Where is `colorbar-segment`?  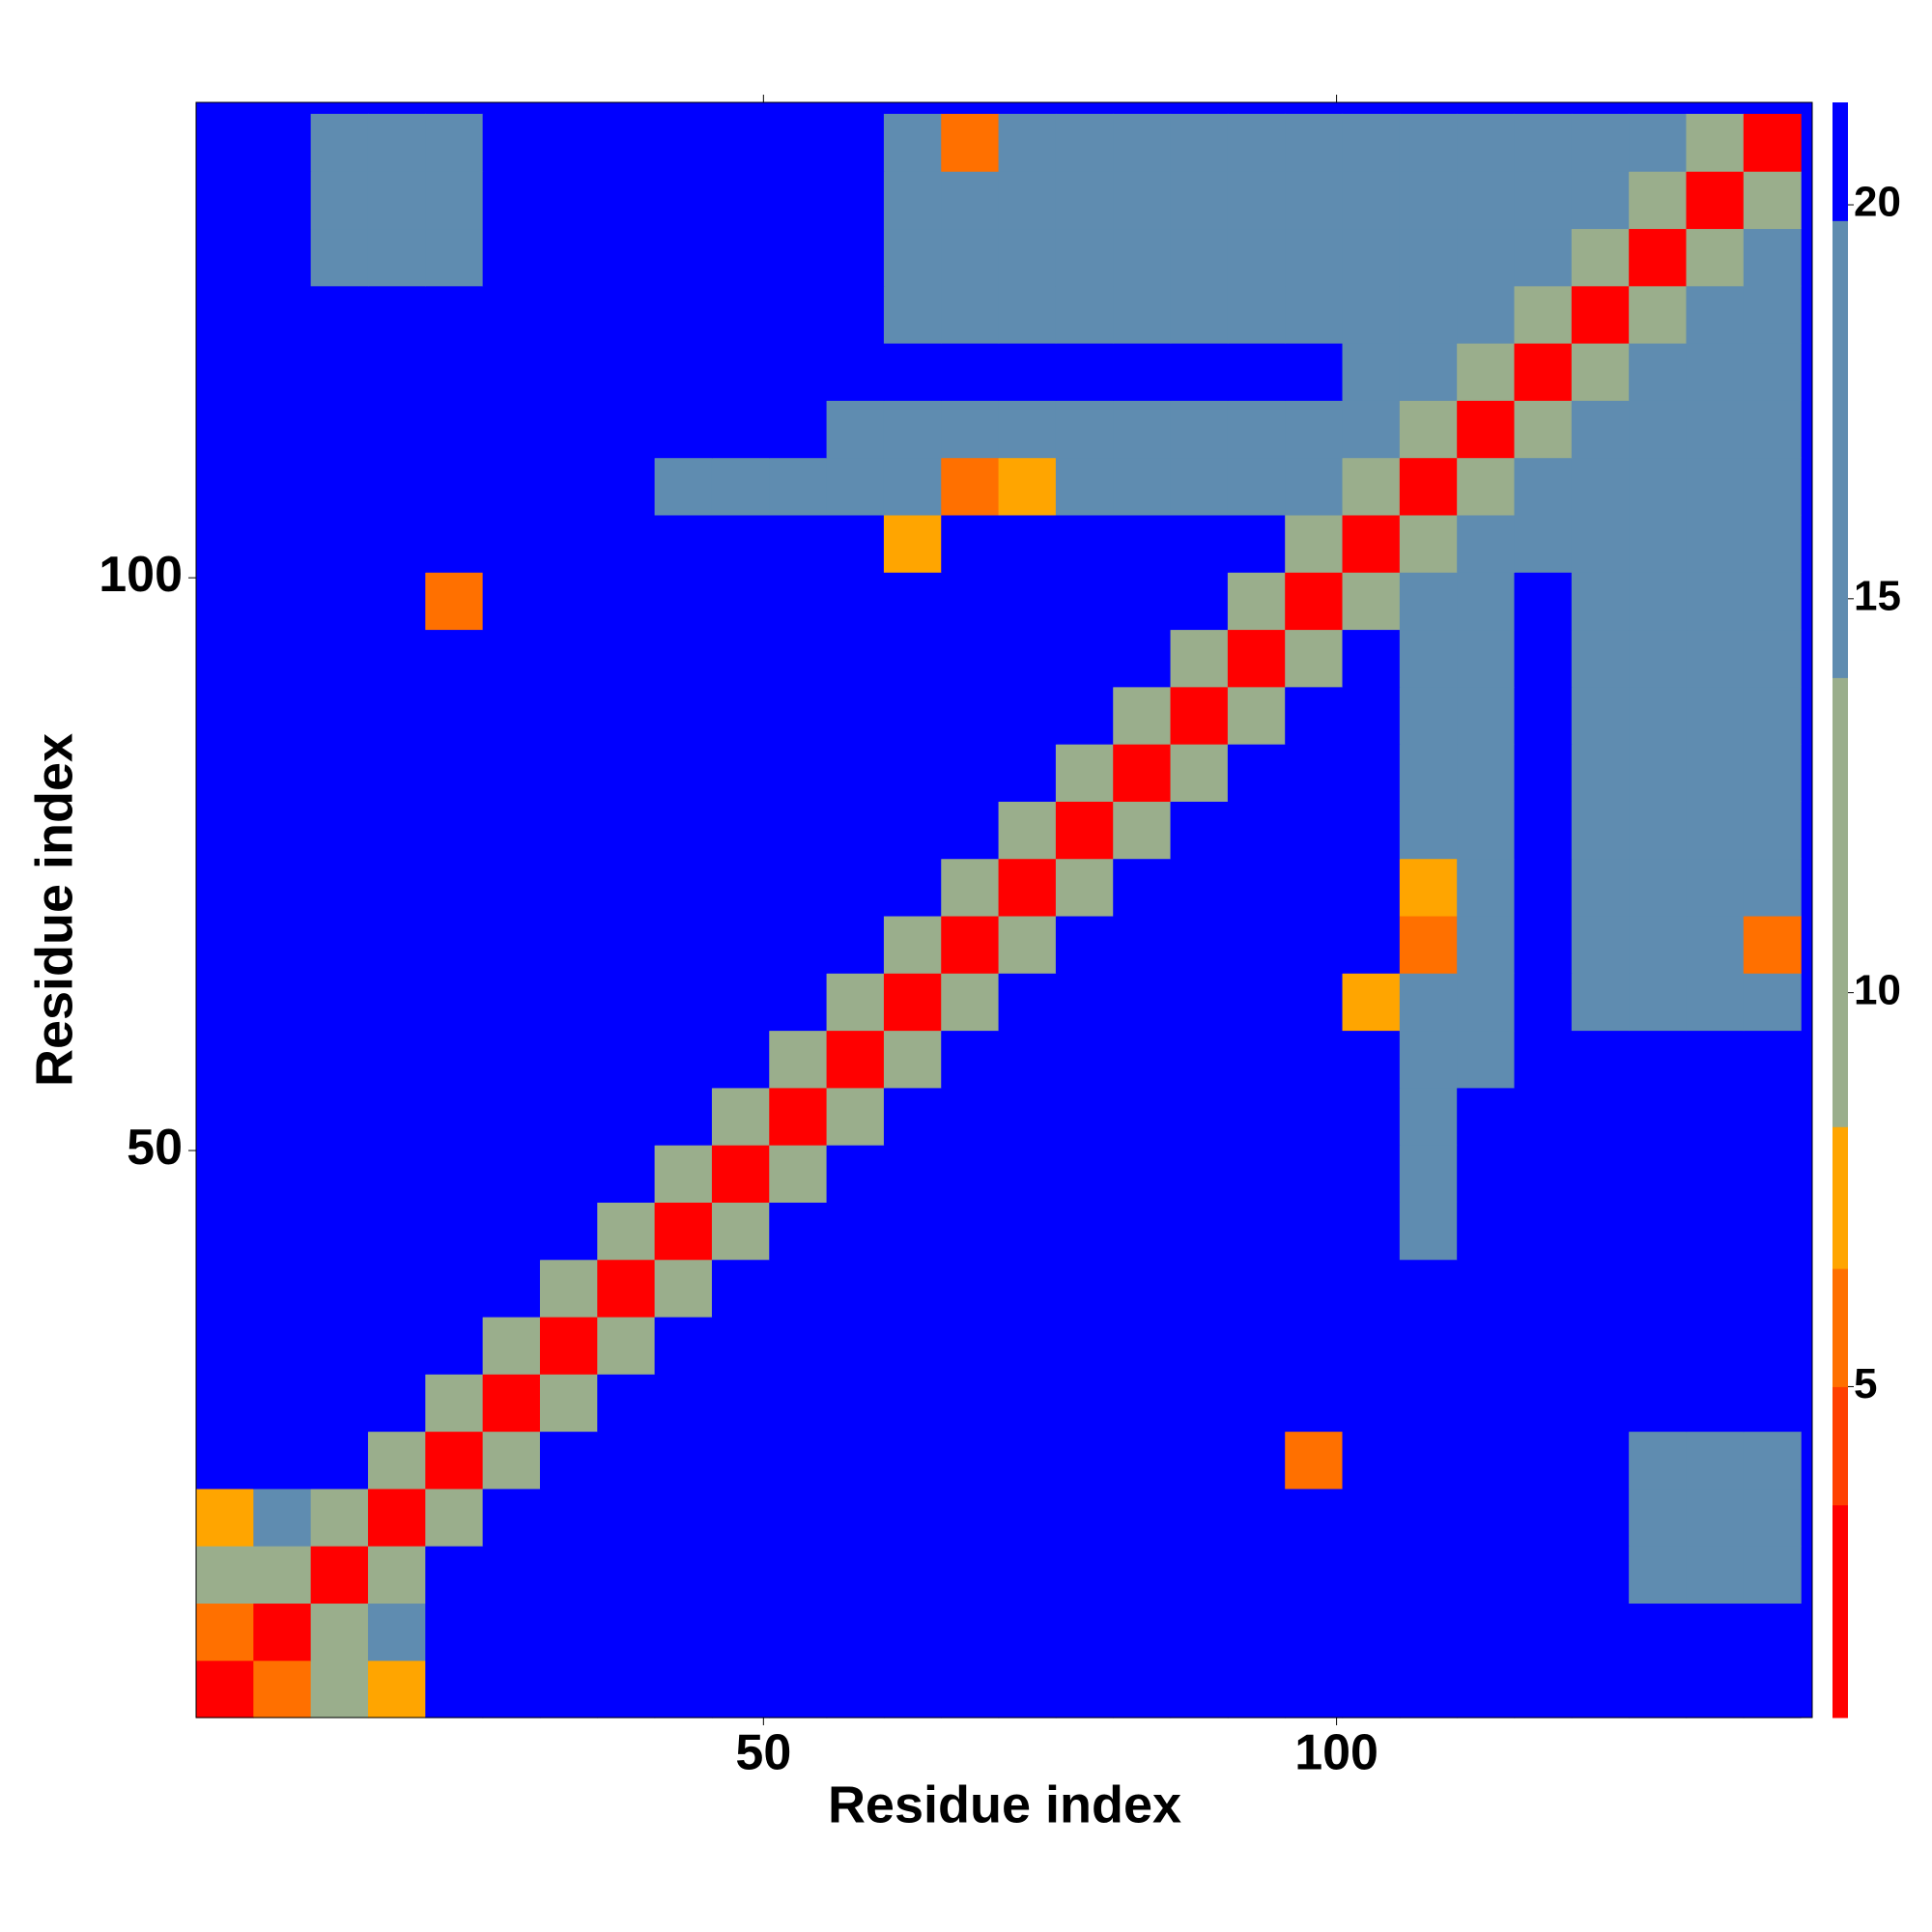 colorbar-segment is located at coordinates (1840, 1611).